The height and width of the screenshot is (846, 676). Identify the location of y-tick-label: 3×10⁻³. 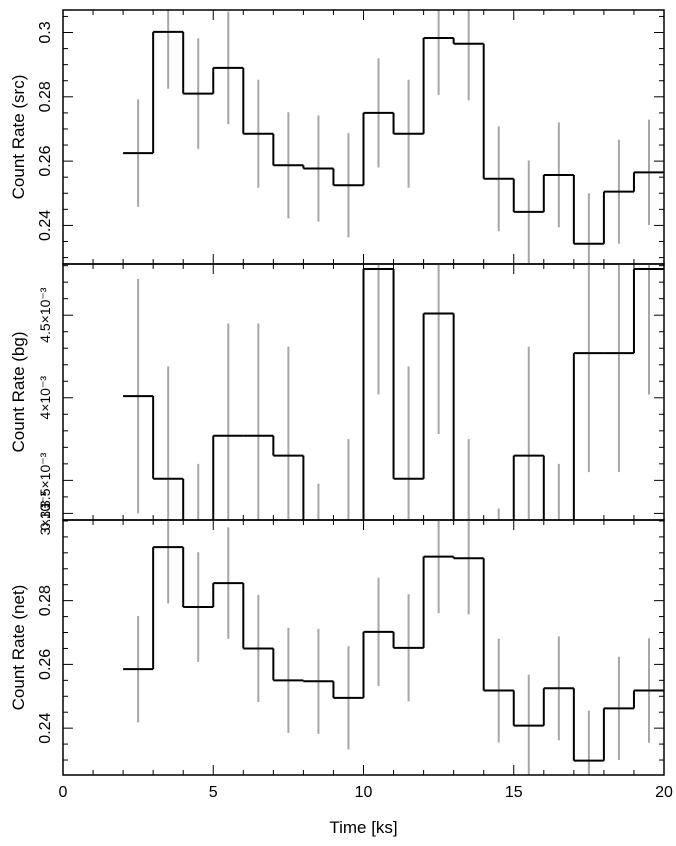
(45, 513).